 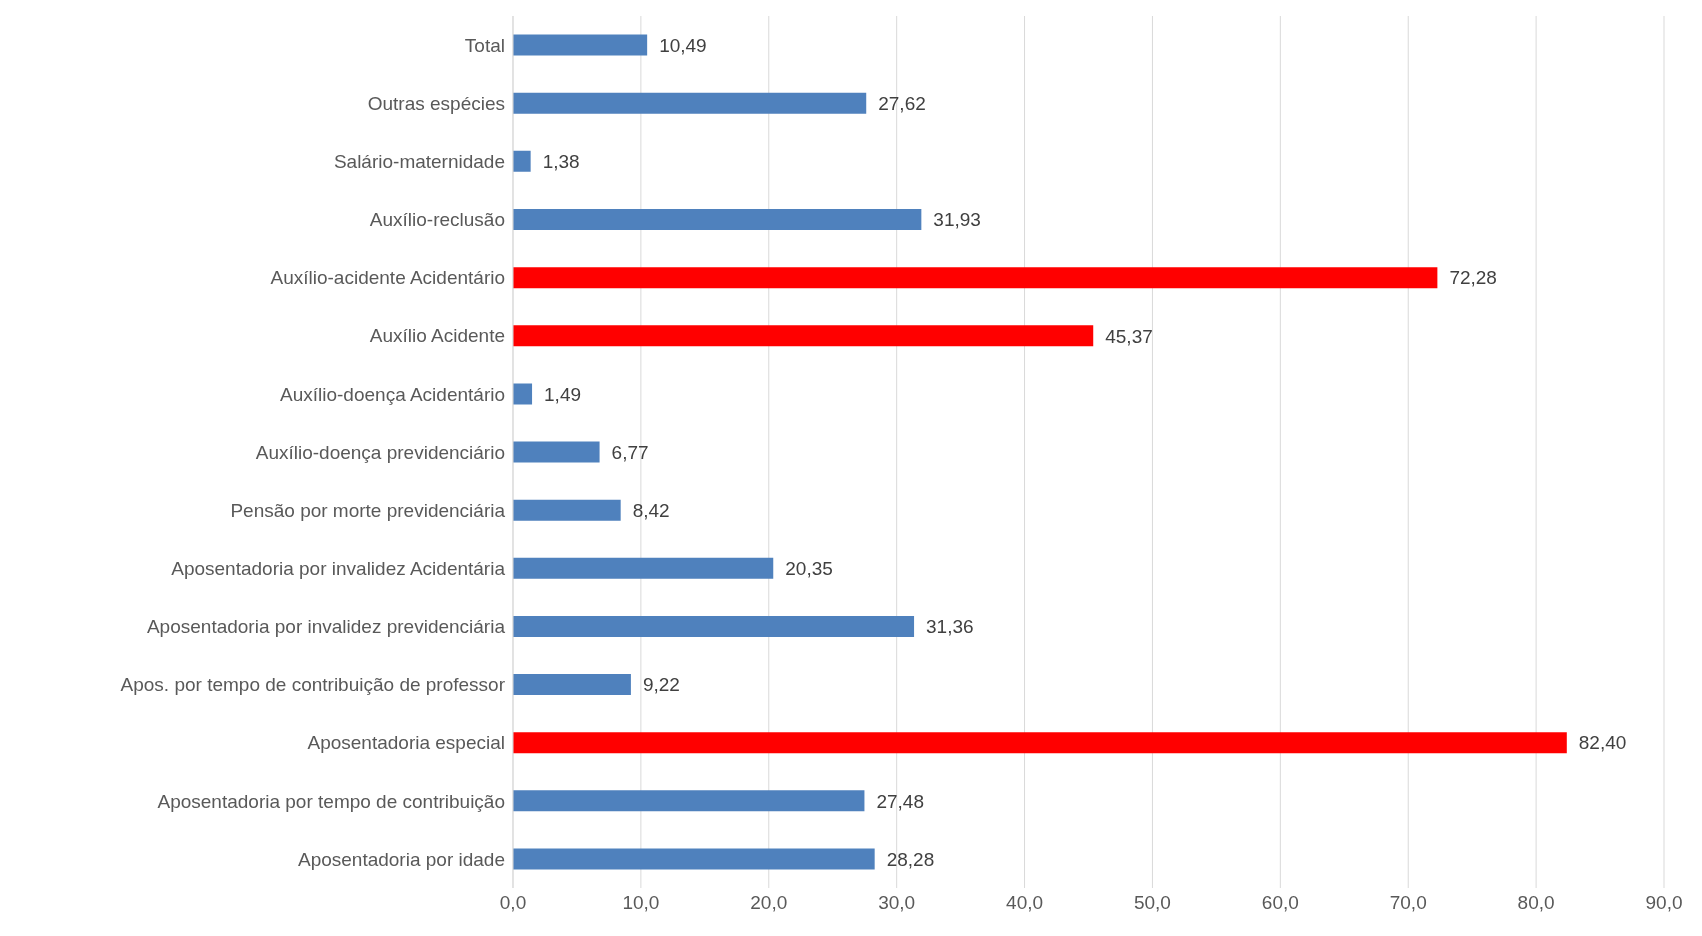 What do you see at coordinates (437, 220) in the screenshot?
I see `y-tick-label: Auxílio-reclusão` at bounding box center [437, 220].